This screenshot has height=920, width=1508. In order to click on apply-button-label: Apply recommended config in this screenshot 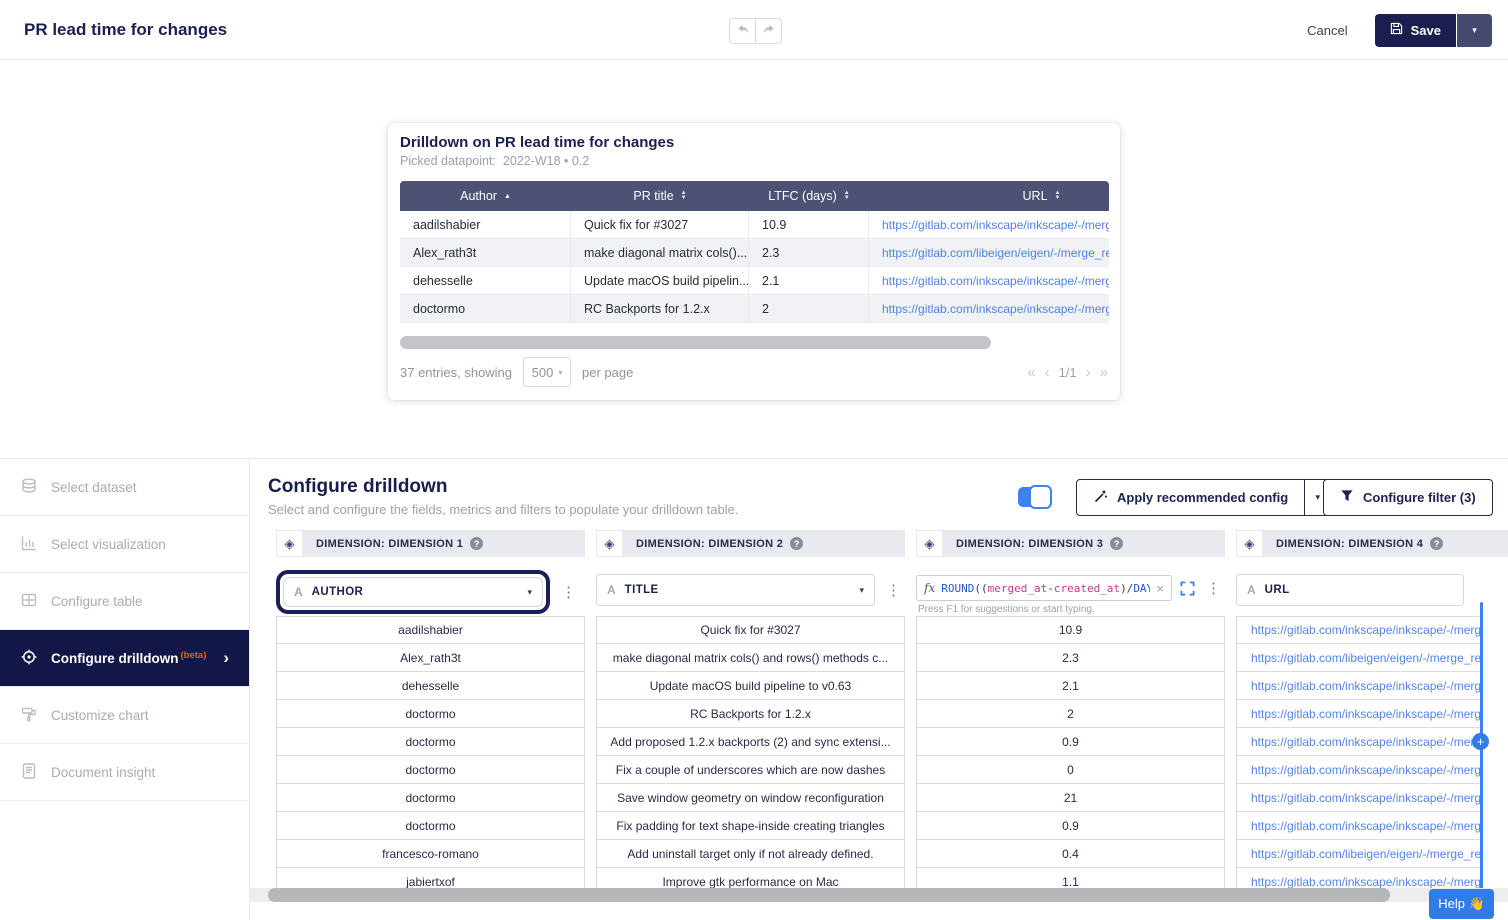, I will do `click(1203, 497)`.